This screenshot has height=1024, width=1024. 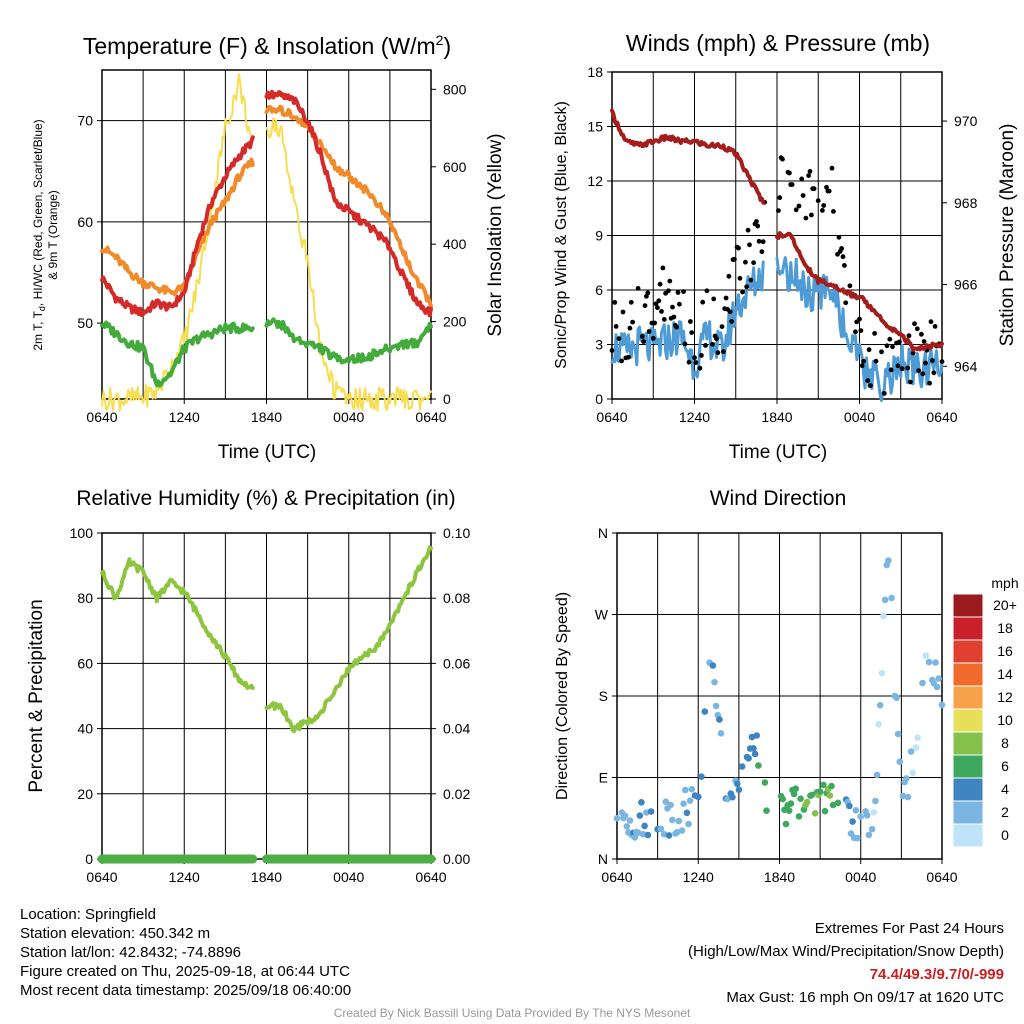 What do you see at coordinates (85, 121) in the screenshot?
I see `y-tick-label: 70` at bounding box center [85, 121].